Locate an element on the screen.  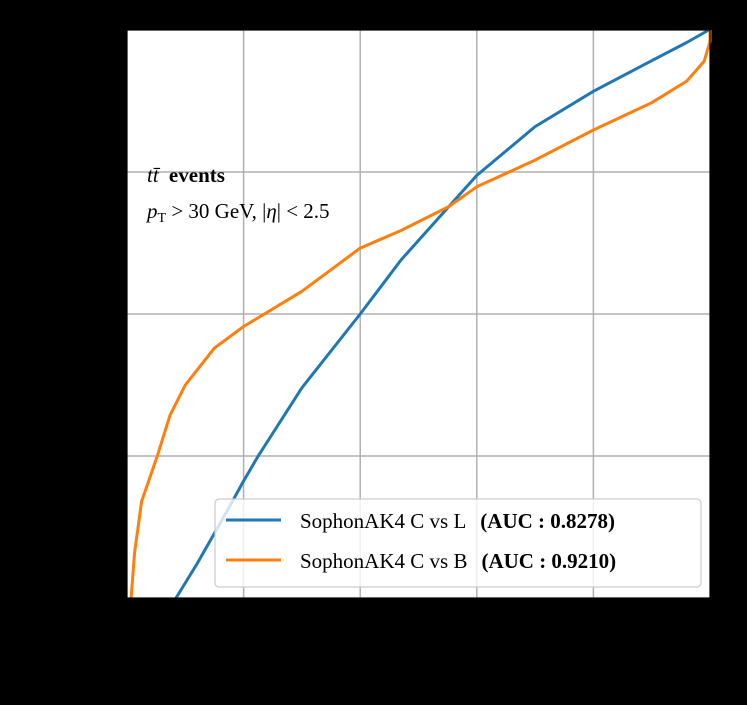
annotation: tt̄ events pT > 30 GeV, |η| < 2.5 is located at coordinates (237, 194).